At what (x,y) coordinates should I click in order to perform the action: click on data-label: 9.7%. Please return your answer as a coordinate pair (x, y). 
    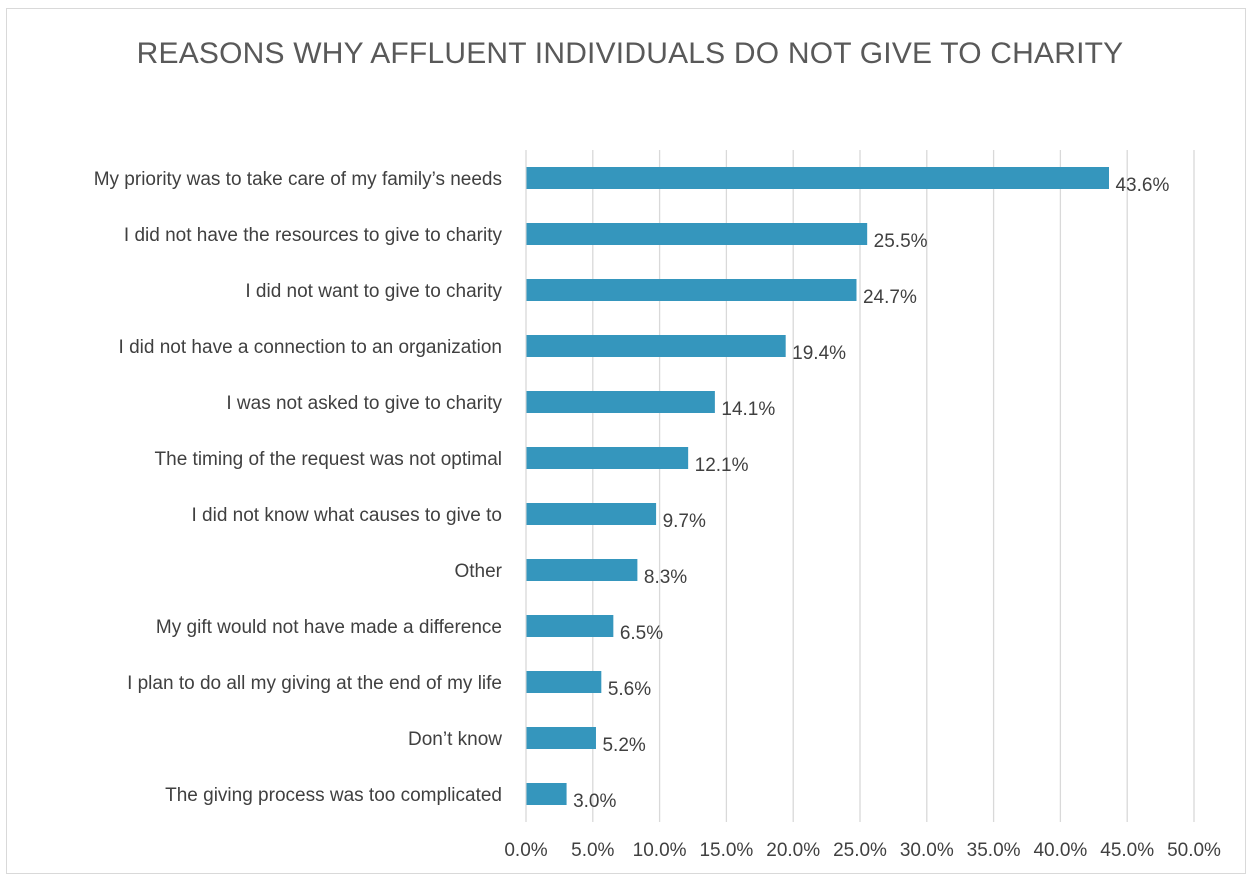
    Looking at the image, I should click on (684, 521).